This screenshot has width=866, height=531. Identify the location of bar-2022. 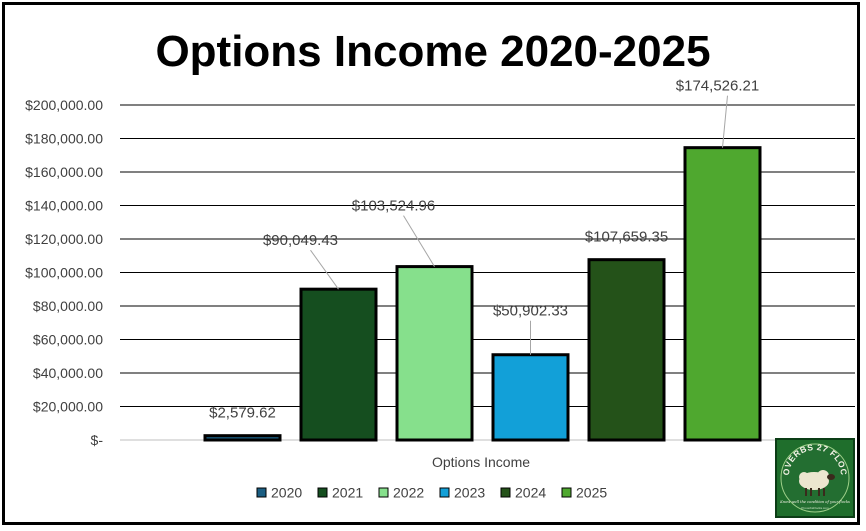
(434, 353).